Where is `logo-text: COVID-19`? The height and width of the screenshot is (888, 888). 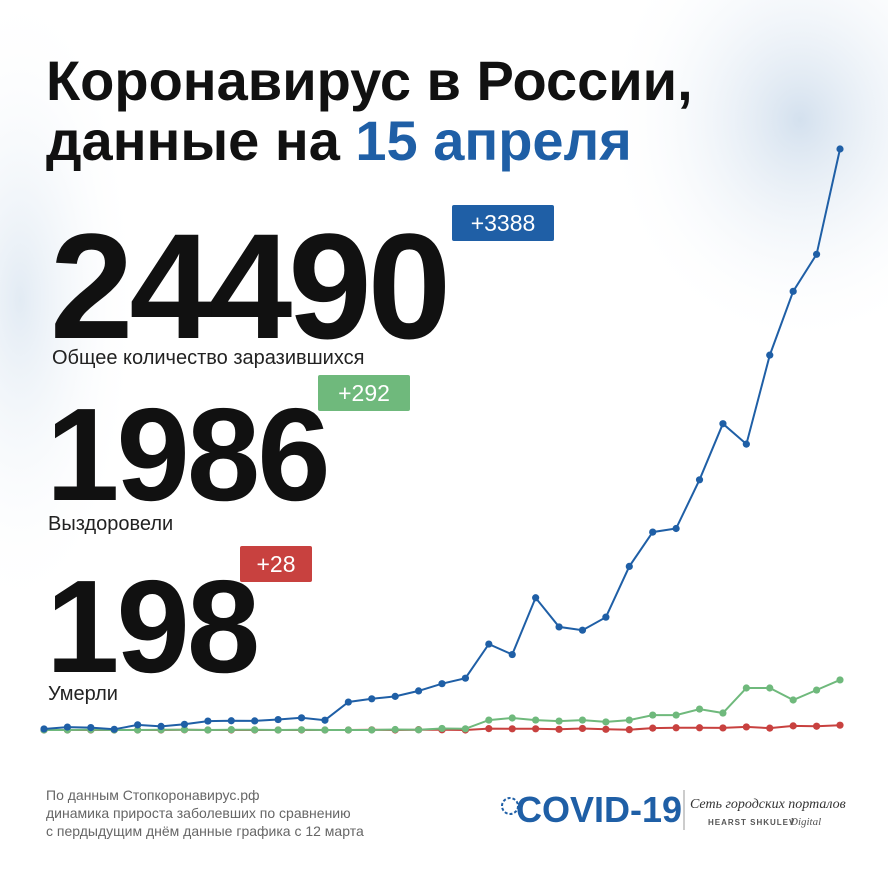 logo-text: COVID-19 is located at coordinates (599, 809).